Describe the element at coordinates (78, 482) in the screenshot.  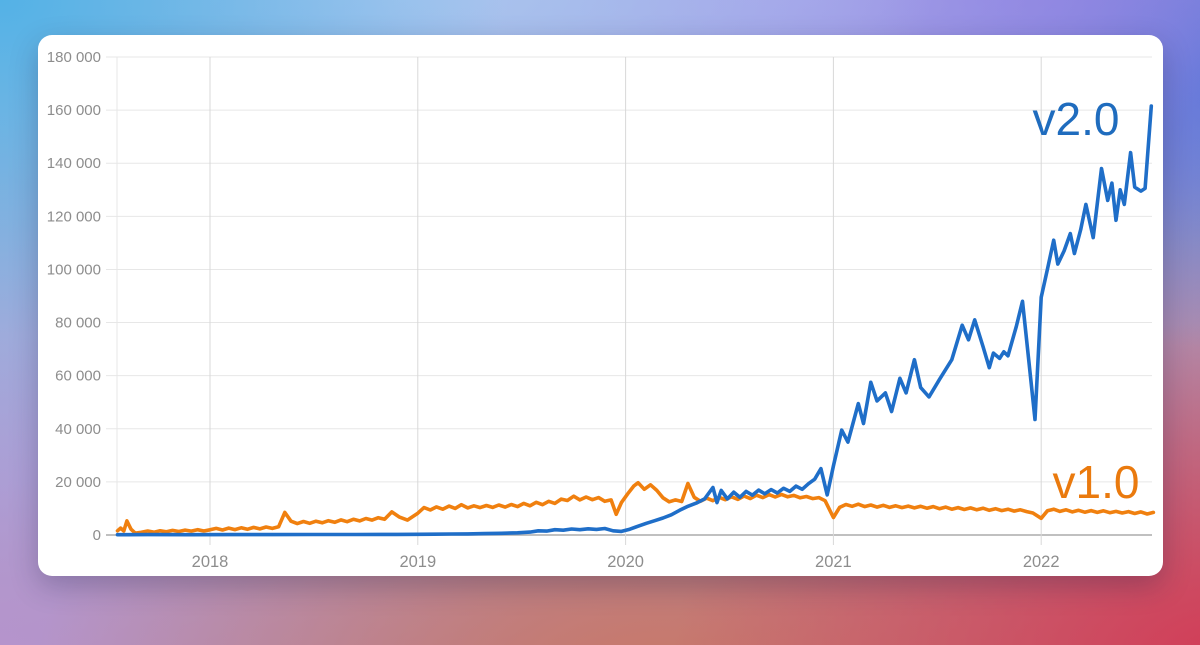
I see `svg-text: 20 000` at that location.